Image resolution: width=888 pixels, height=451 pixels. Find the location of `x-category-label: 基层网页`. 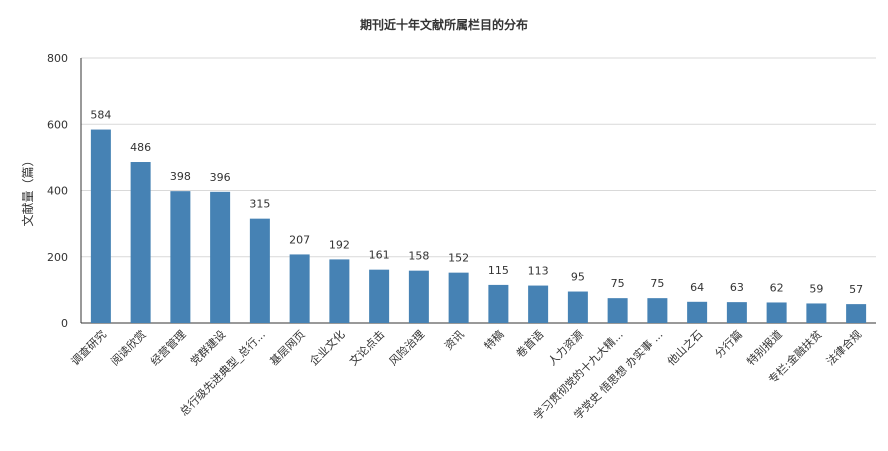

x-category-label: 基层网页 is located at coordinates (287, 348).